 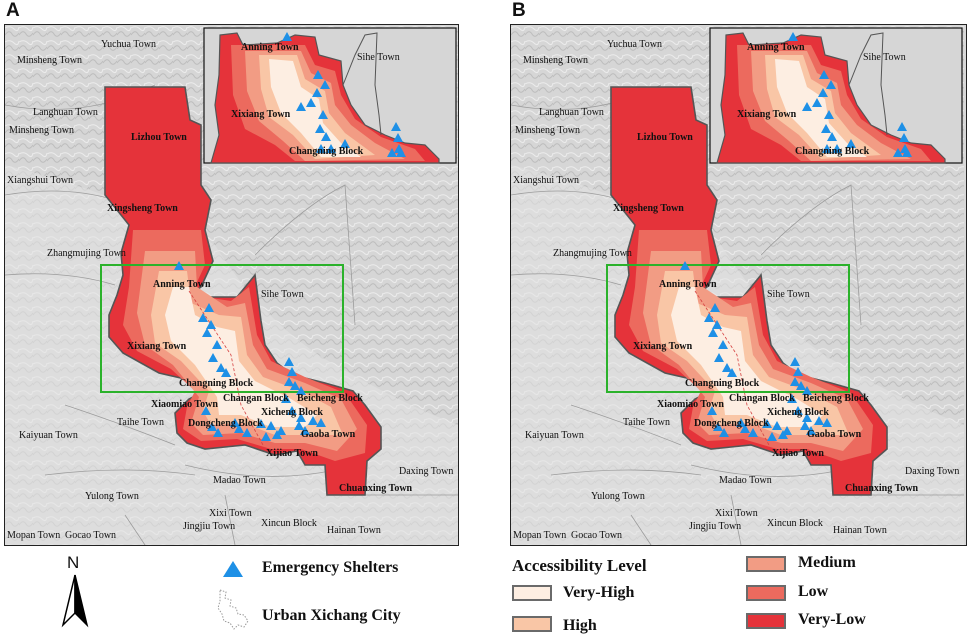 What do you see at coordinates (182, 284) in the screenshot?
I see `place-label-anning: Anning Town` at bounding box center [182, 284].